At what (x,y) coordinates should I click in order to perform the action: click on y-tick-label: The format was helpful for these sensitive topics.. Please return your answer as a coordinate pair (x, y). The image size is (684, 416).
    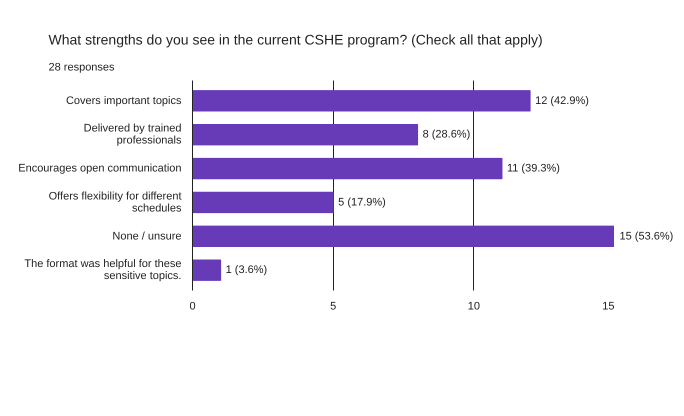
    Looking at the image, I should click on (103, 270).